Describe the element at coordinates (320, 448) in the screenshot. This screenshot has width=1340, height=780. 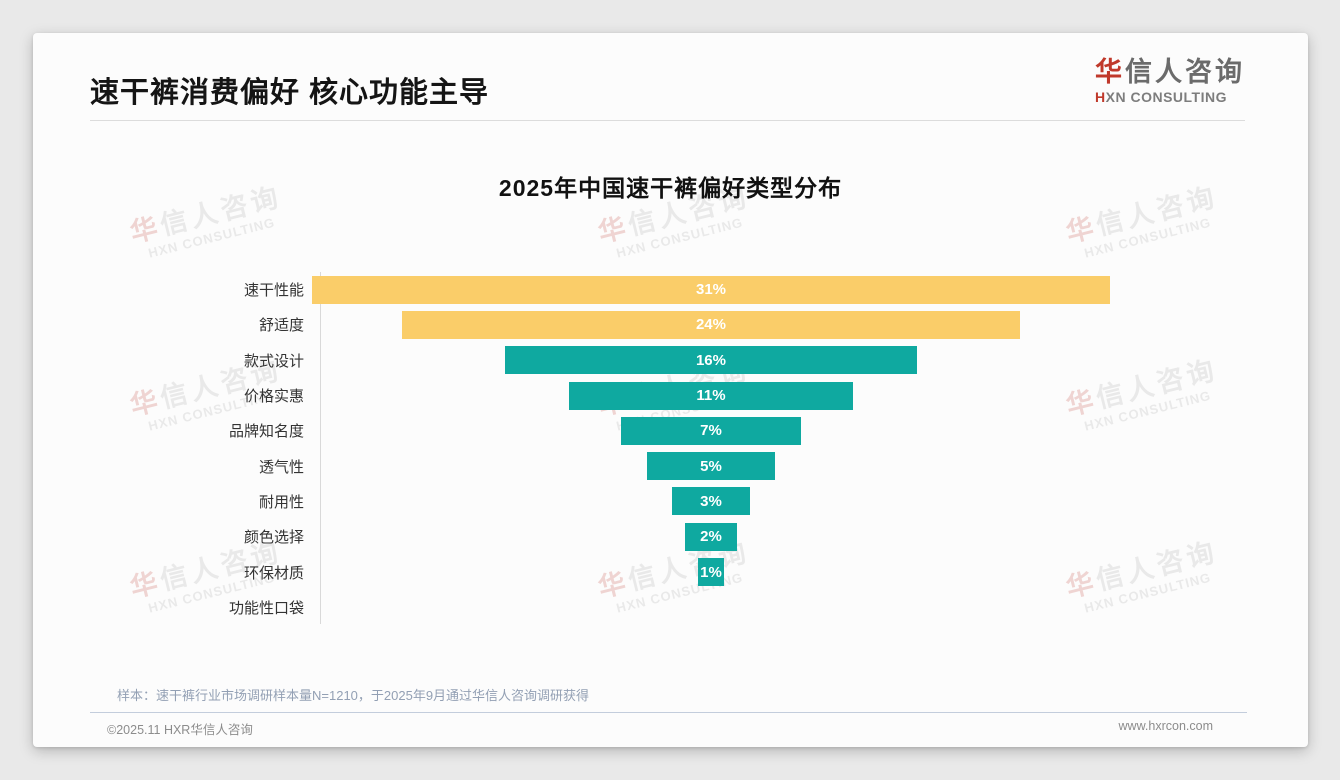
I see `y-axis-line` at that location.